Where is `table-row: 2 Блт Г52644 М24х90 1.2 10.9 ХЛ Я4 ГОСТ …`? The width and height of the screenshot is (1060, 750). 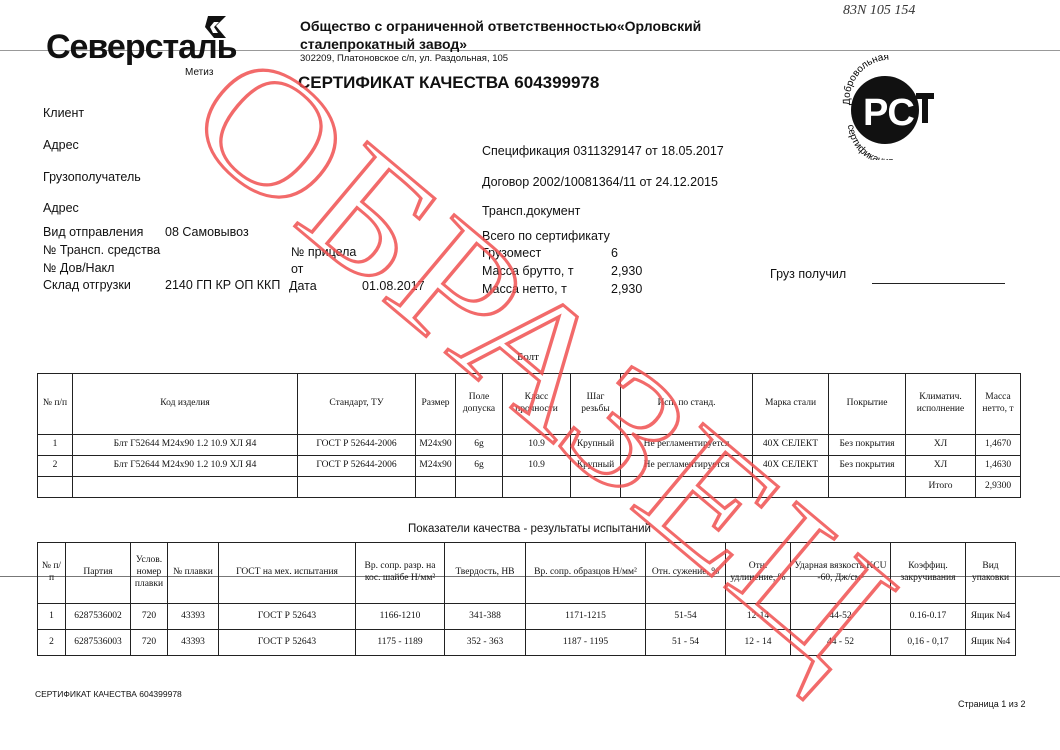 table-row: 2 Блт Г52644 М24х90 1.2 10.9 ХЛ Я4 ГОСТ … is located at coordinates (529, 466).